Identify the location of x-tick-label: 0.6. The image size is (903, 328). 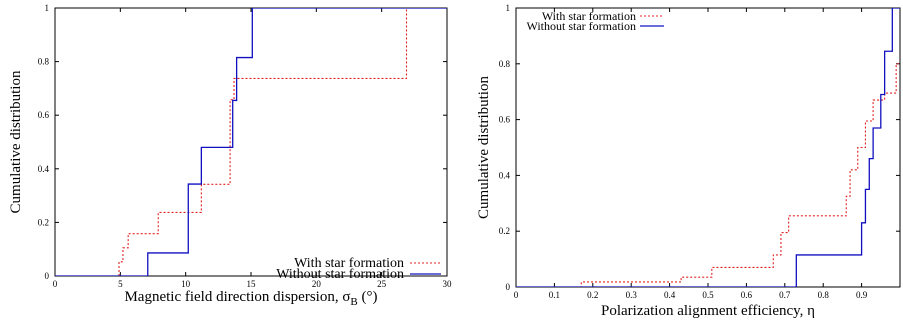
(747, 295).